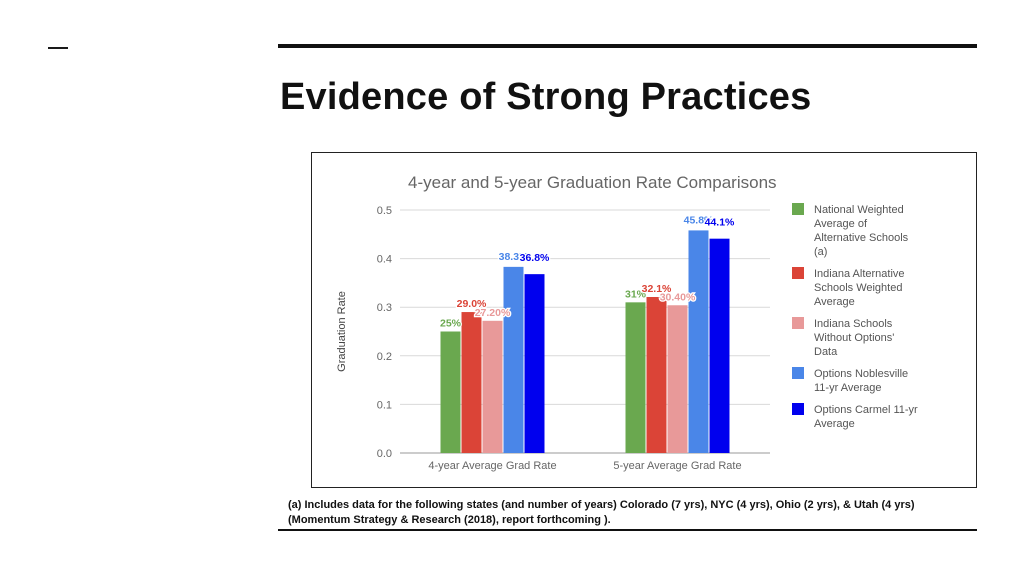  I want to click on data-label: 32.1%, so click(657, 289).